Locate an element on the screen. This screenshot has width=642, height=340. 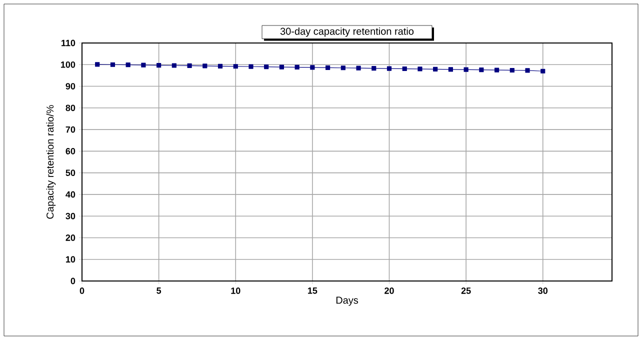
y-tick-label: 50 is located at coordinates (71, 173).